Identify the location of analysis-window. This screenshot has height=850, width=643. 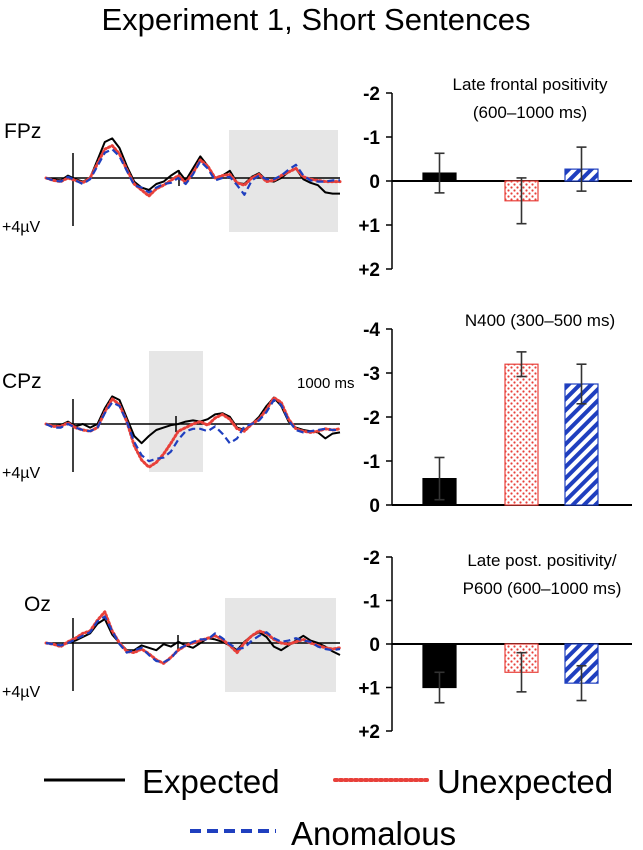
(176, 411).